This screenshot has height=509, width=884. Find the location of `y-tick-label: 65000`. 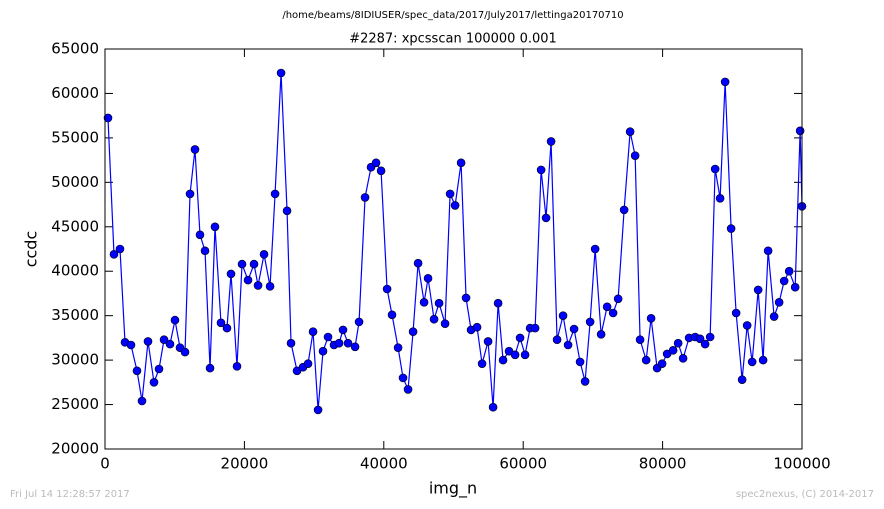

y-tick-label: 65000 is located at coordinates (75, 49).